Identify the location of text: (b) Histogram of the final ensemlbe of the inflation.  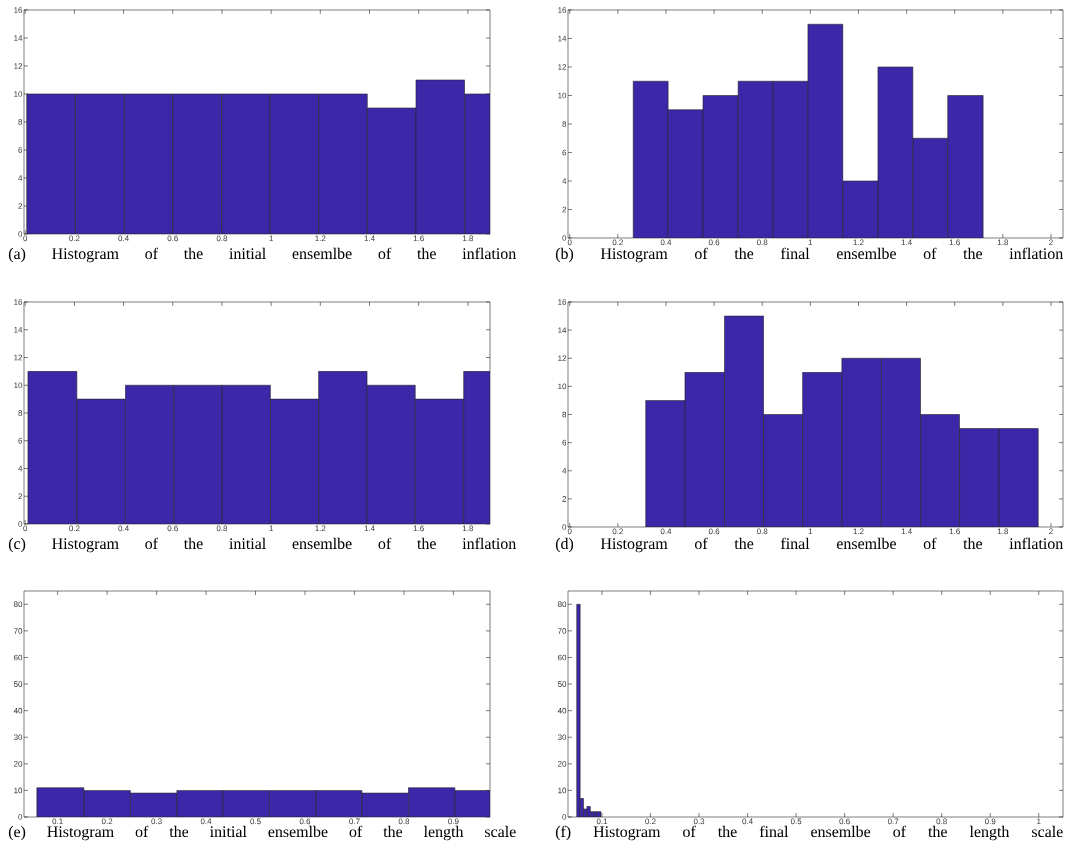
(809, 255).